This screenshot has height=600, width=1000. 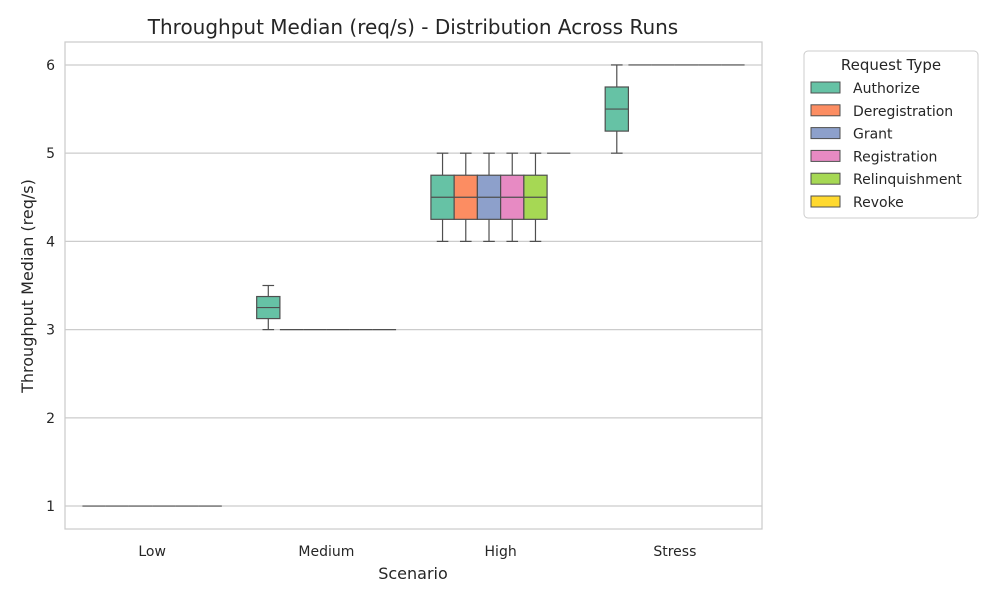 I want to click on y-tick-label: 1, so click(x=50, y=507).